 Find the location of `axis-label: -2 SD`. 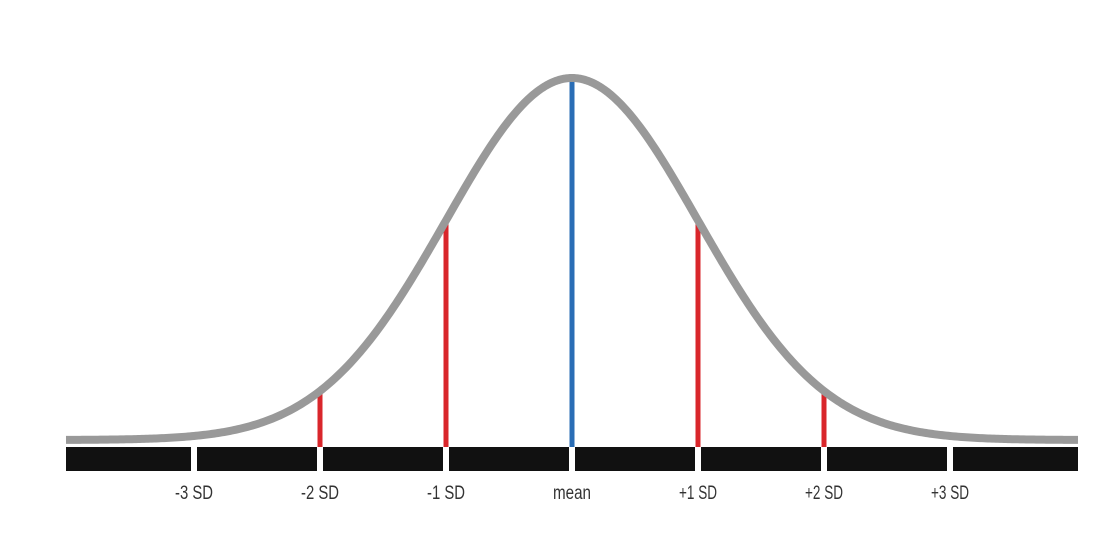

axis-label: -2 SD is located at coordinates (320, 493).